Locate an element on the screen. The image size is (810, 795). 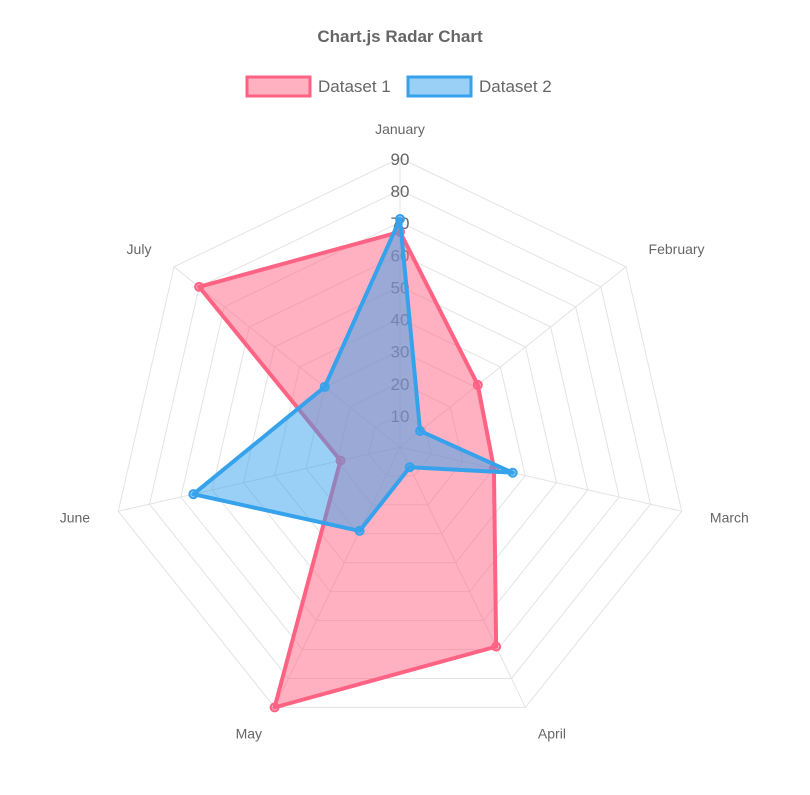
legend-label: Dataset 2 is located at coordinates (515, 86).